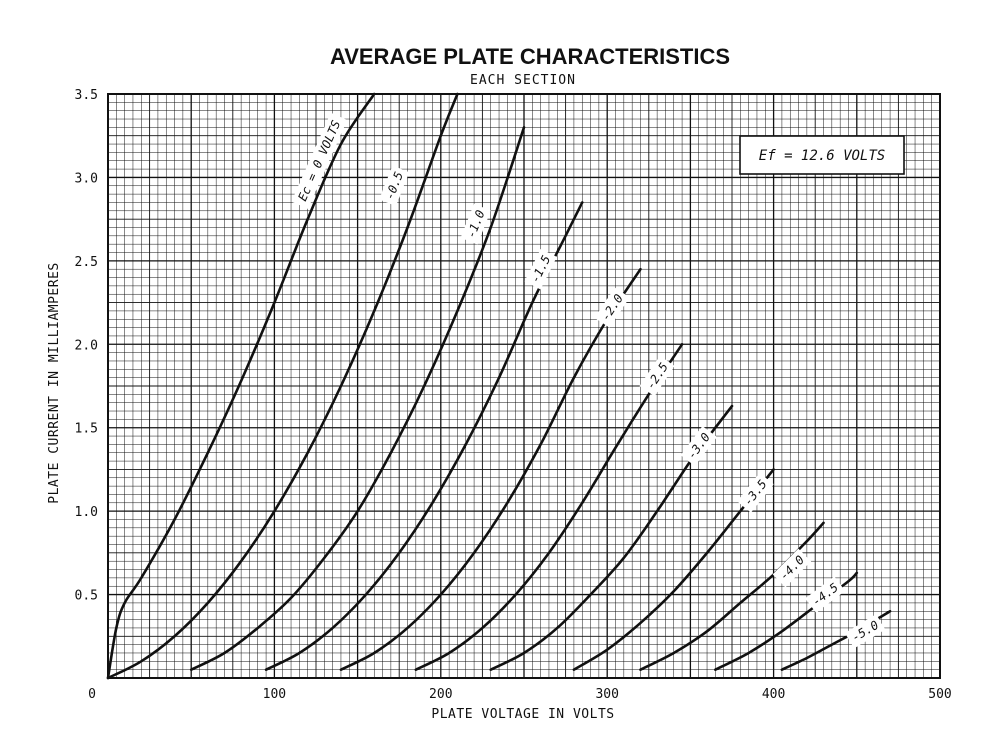 This screenshot has height=744, width=1000. What do you see at coordinates (86, 429) in the screenshot?
I see `y-tick-label: 1.5` at bounding box center [86, 429].